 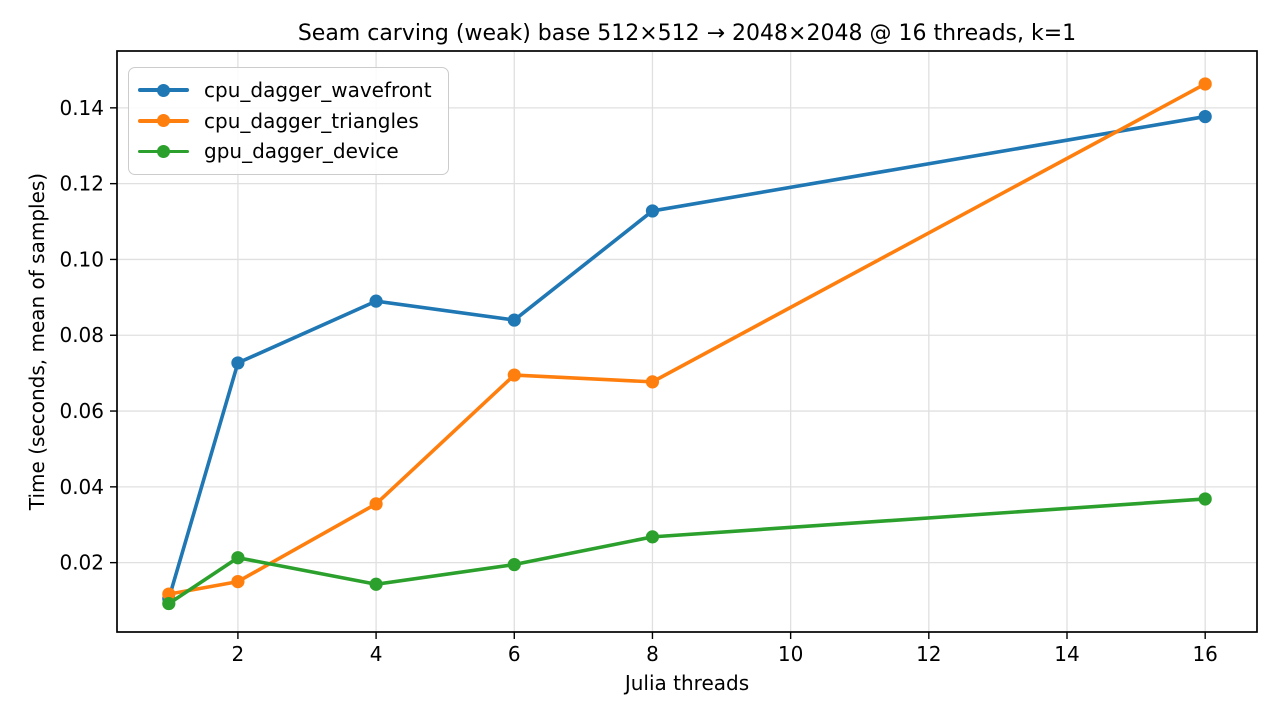 I want to click on y-tick-label: 0.12, so click(x=81, y=184).